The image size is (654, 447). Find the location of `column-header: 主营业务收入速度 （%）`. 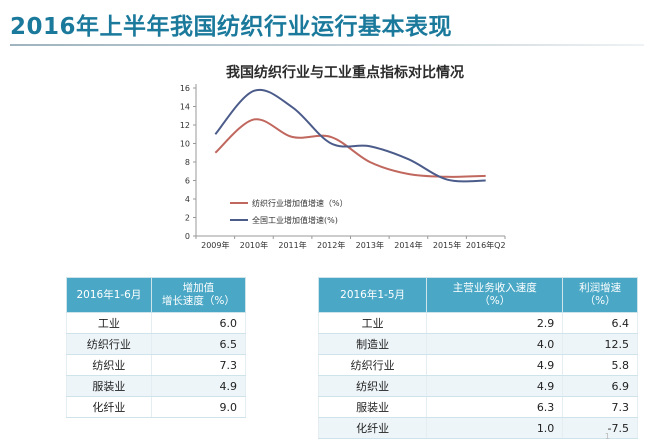

column-header: 主营业务收入速度 （%） is located at coordinates (495, 295).